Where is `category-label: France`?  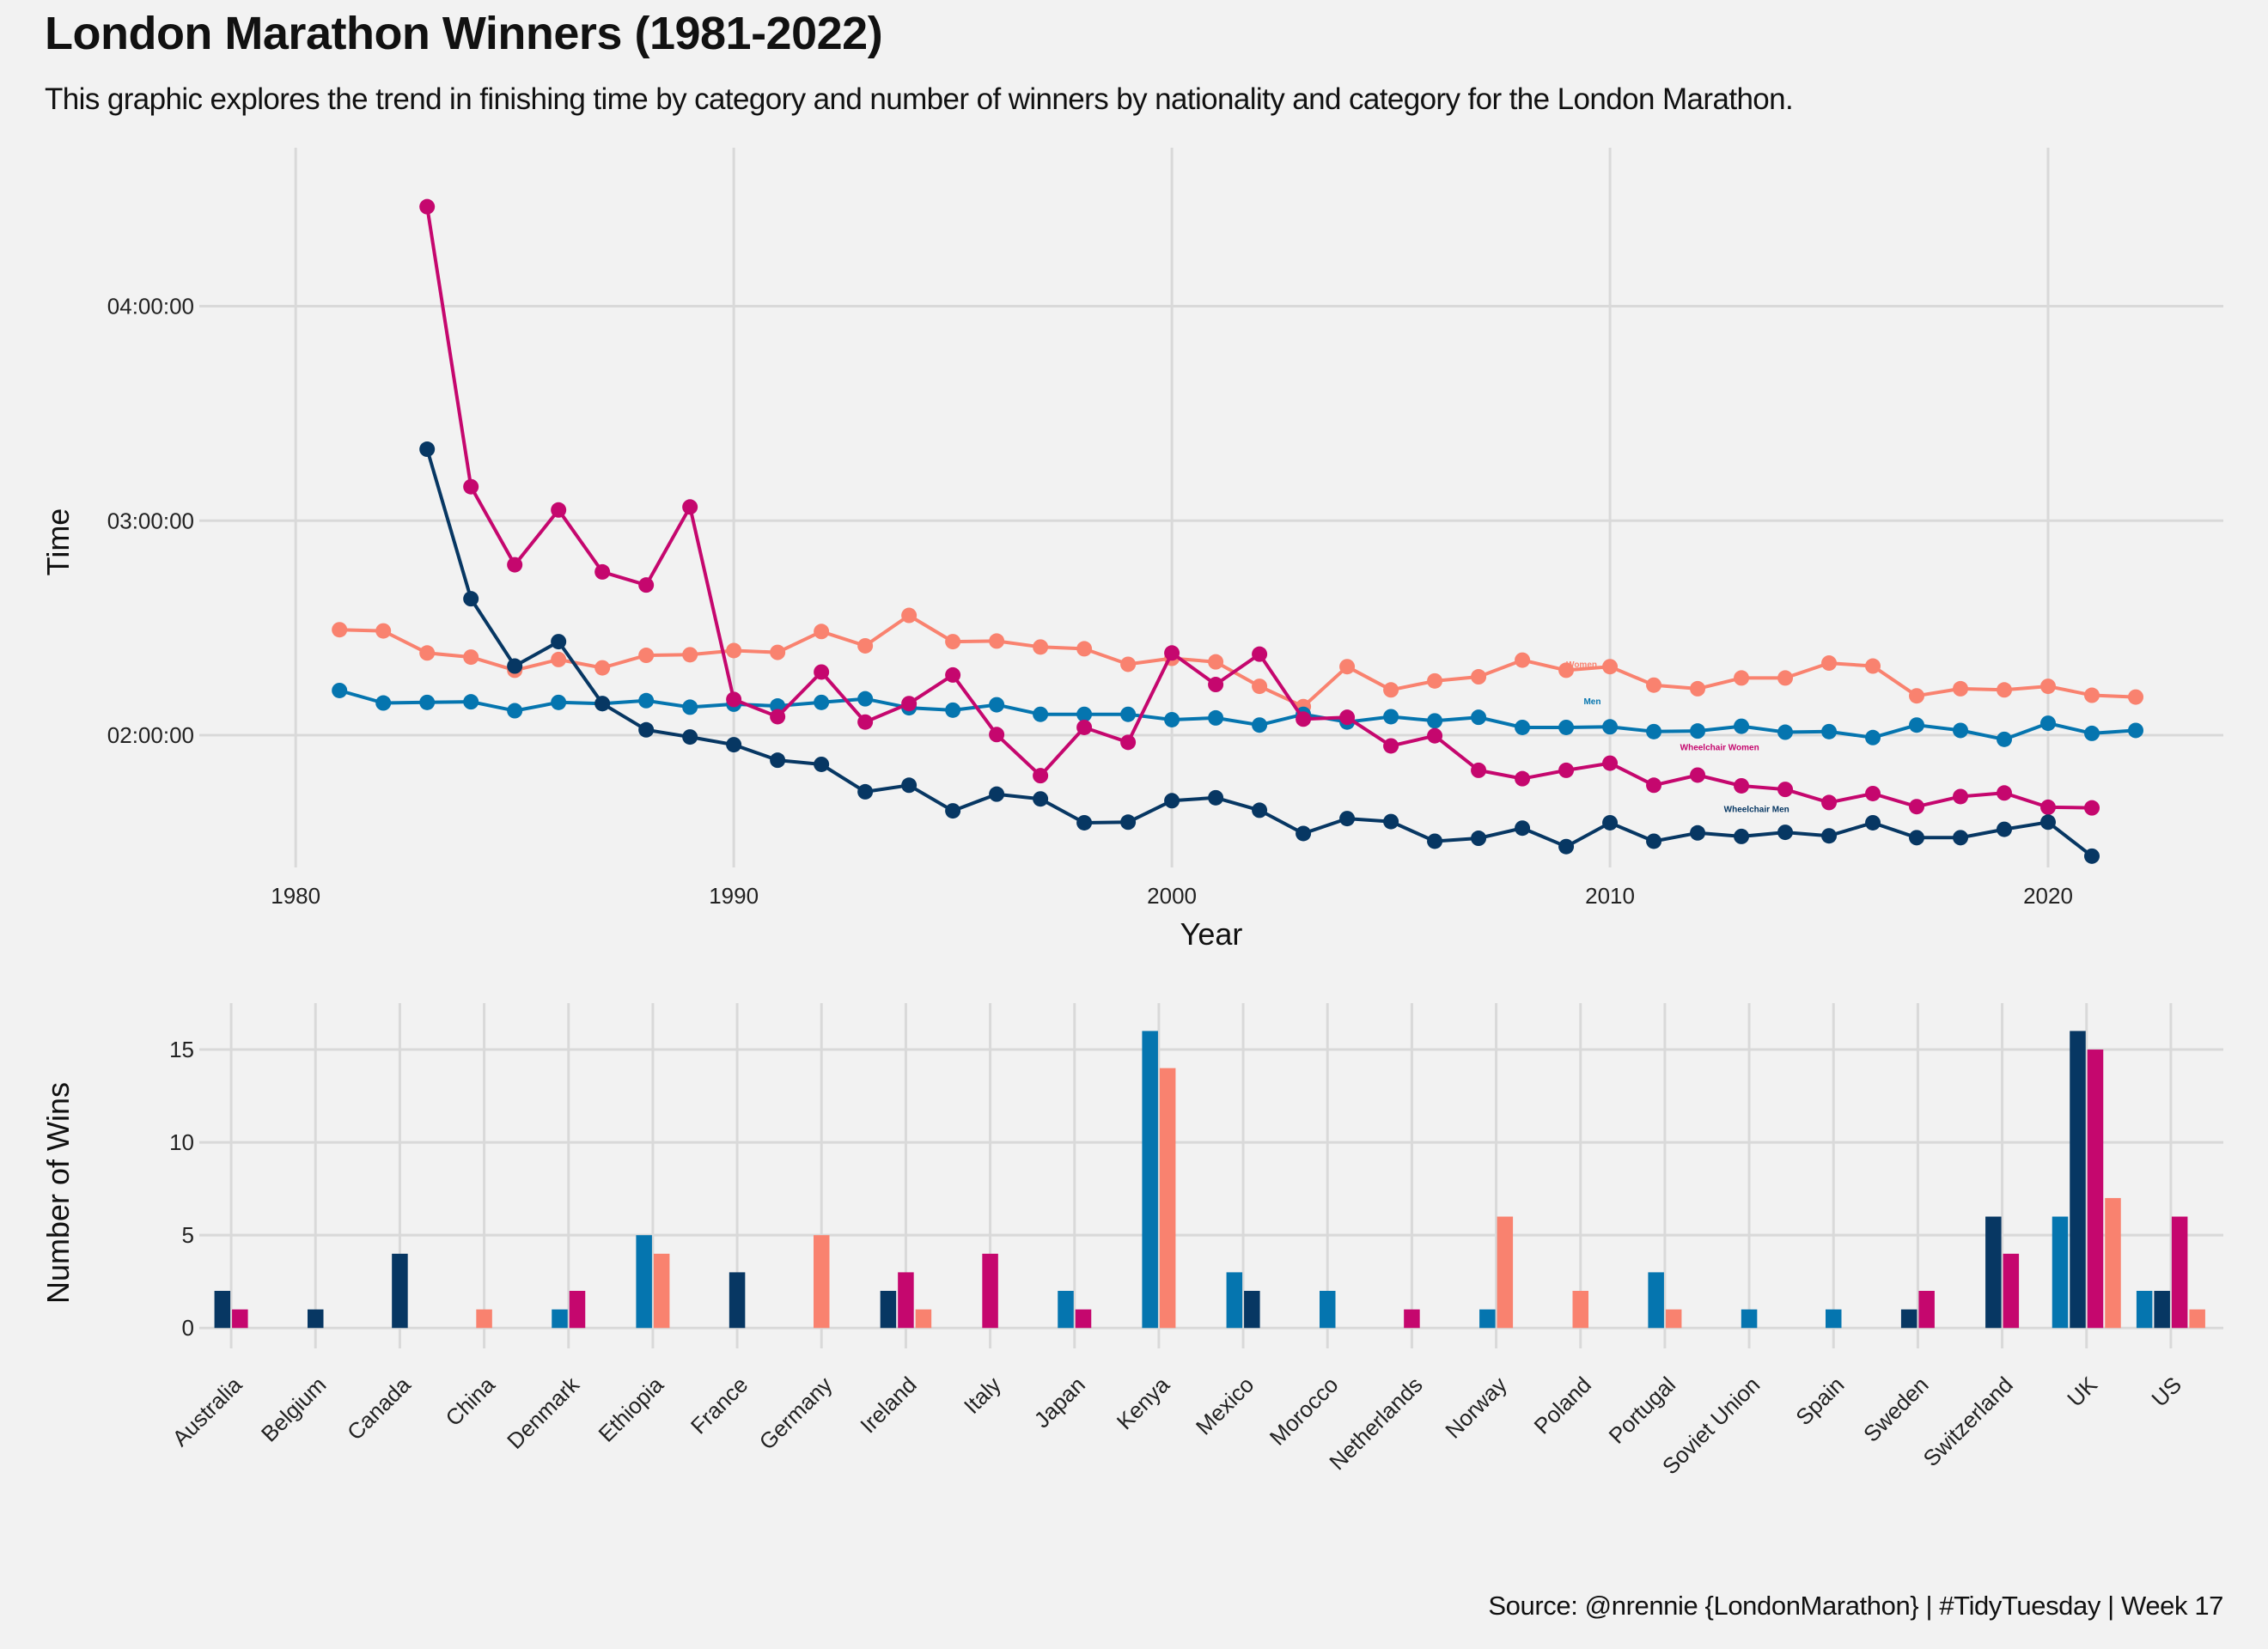 category-label: France is located at coordinates (719, 1406).